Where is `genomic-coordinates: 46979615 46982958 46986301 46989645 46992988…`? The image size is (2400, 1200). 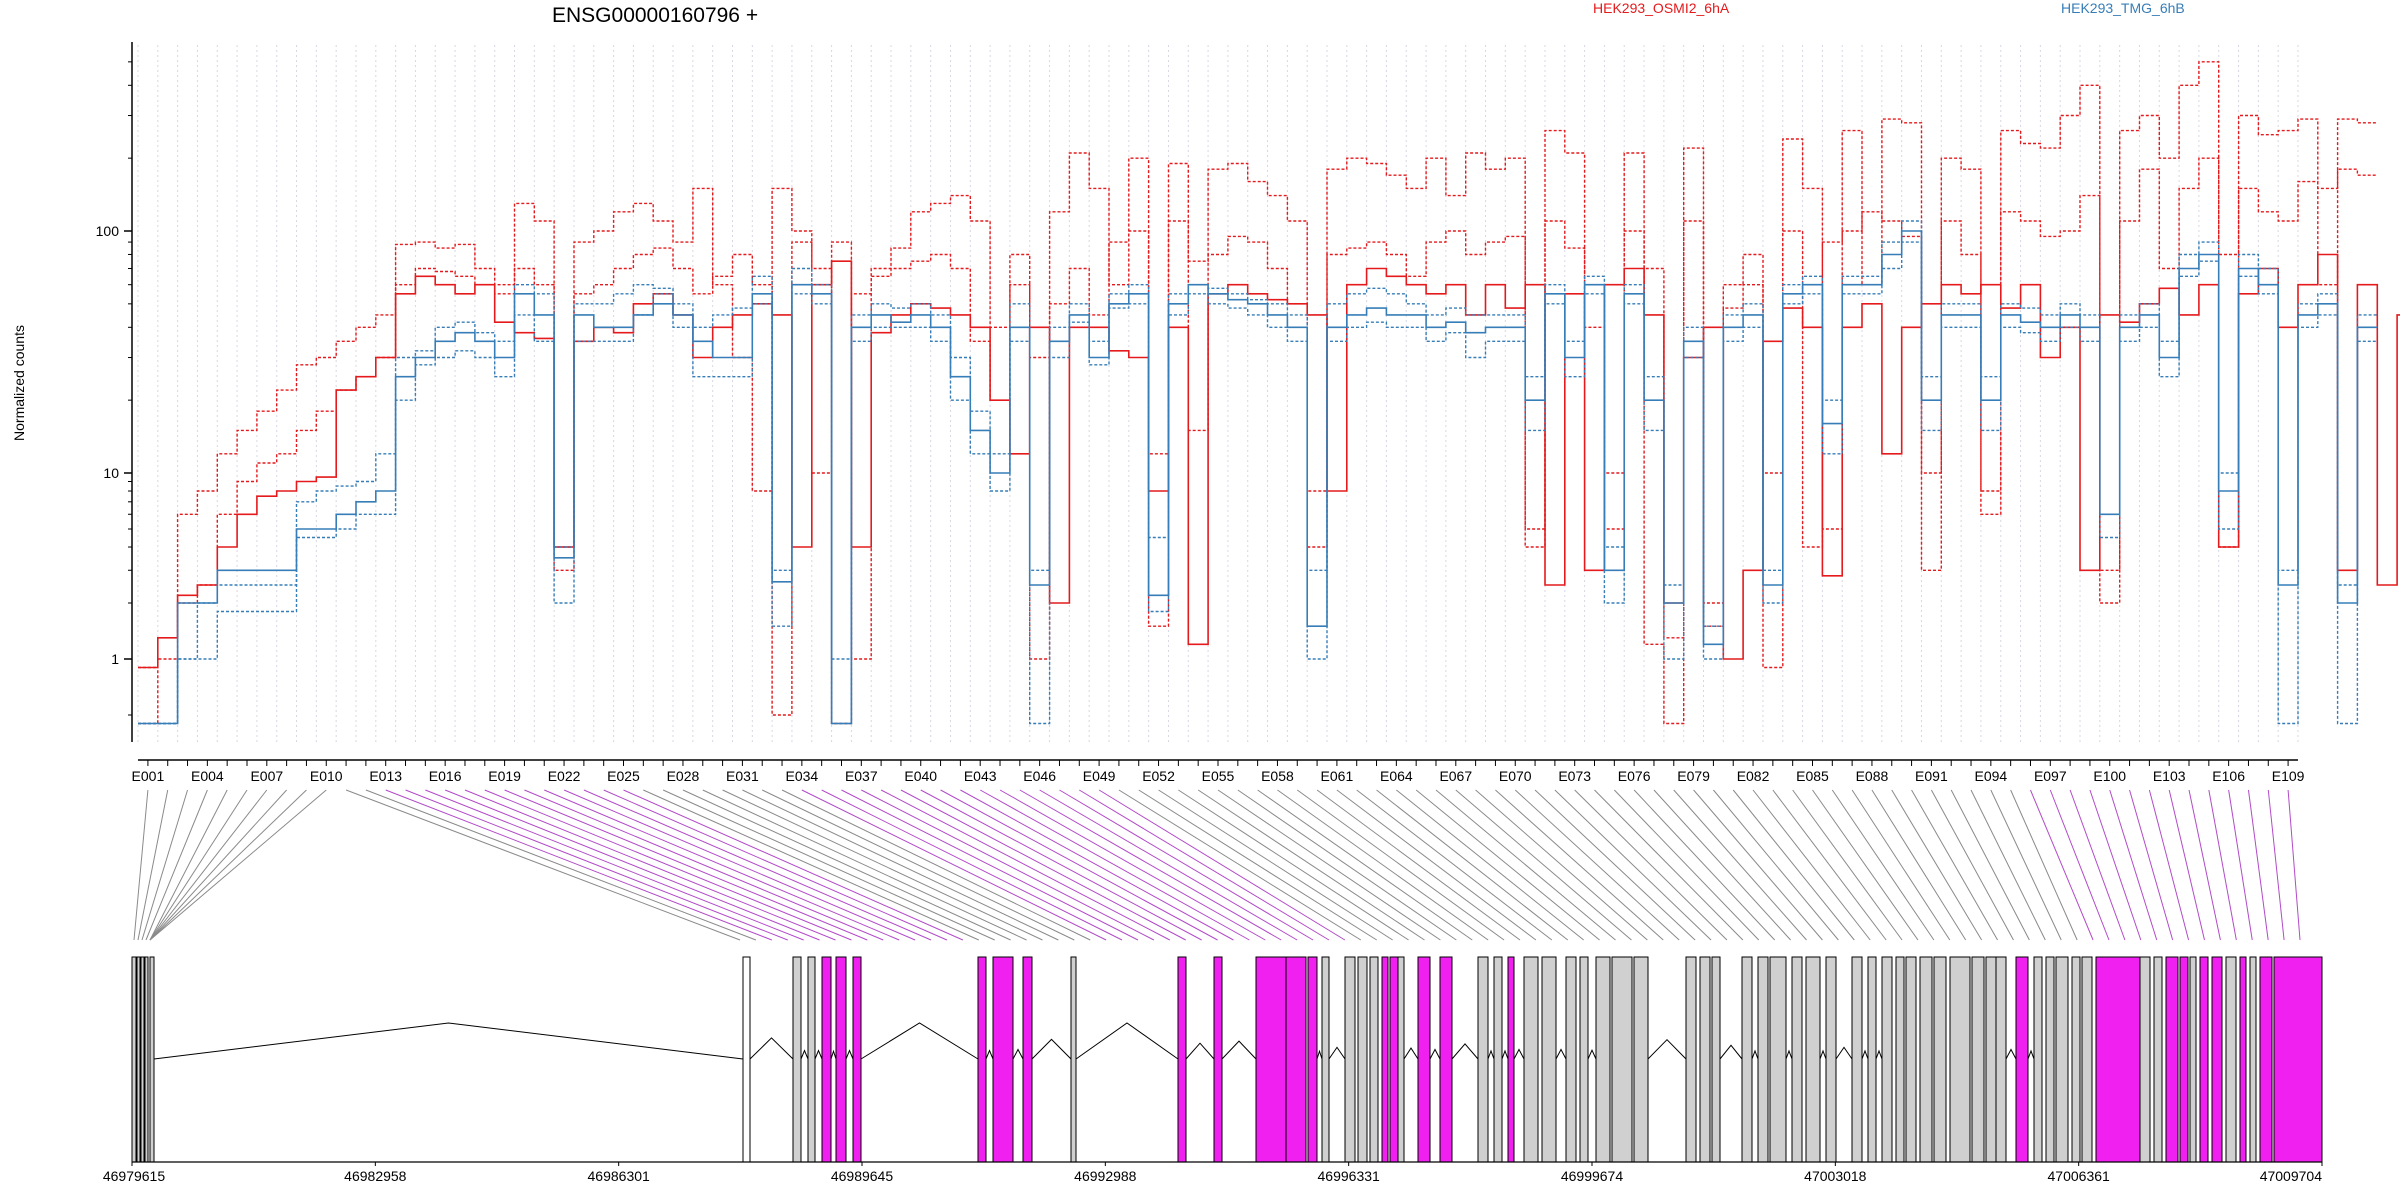 genomic-coordinates: 46979615 46982958 46986301 46989645 46992988… is located at coordinates (1213, 1173).